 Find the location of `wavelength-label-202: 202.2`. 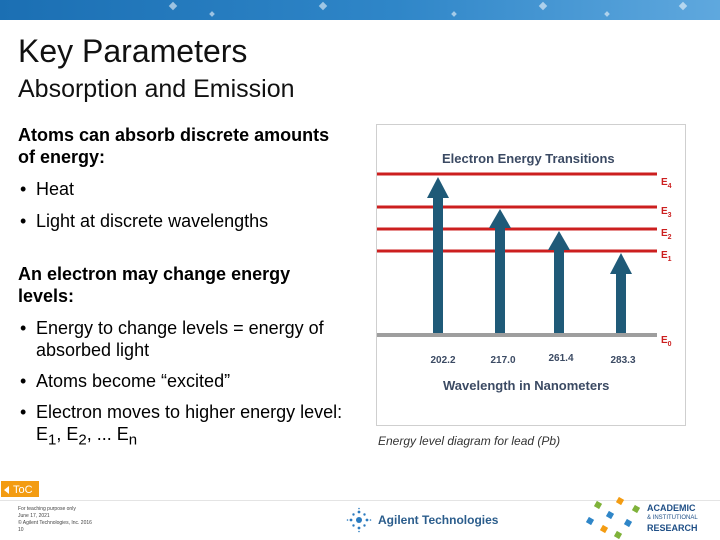

wavelength-label-202: 202.2 is located at coordinates (442, 360).